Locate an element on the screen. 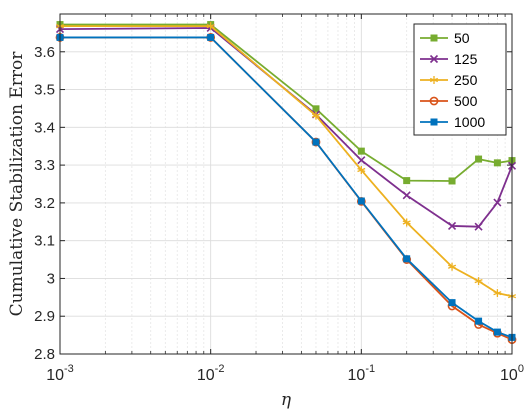 The width and height of the screenshot is (532, 414). y-axis-tick-labels: 2.8 2.9 3 3.1 3.2 3.3 3.4 3.5 3.6 is located at coordinates (44, 203).